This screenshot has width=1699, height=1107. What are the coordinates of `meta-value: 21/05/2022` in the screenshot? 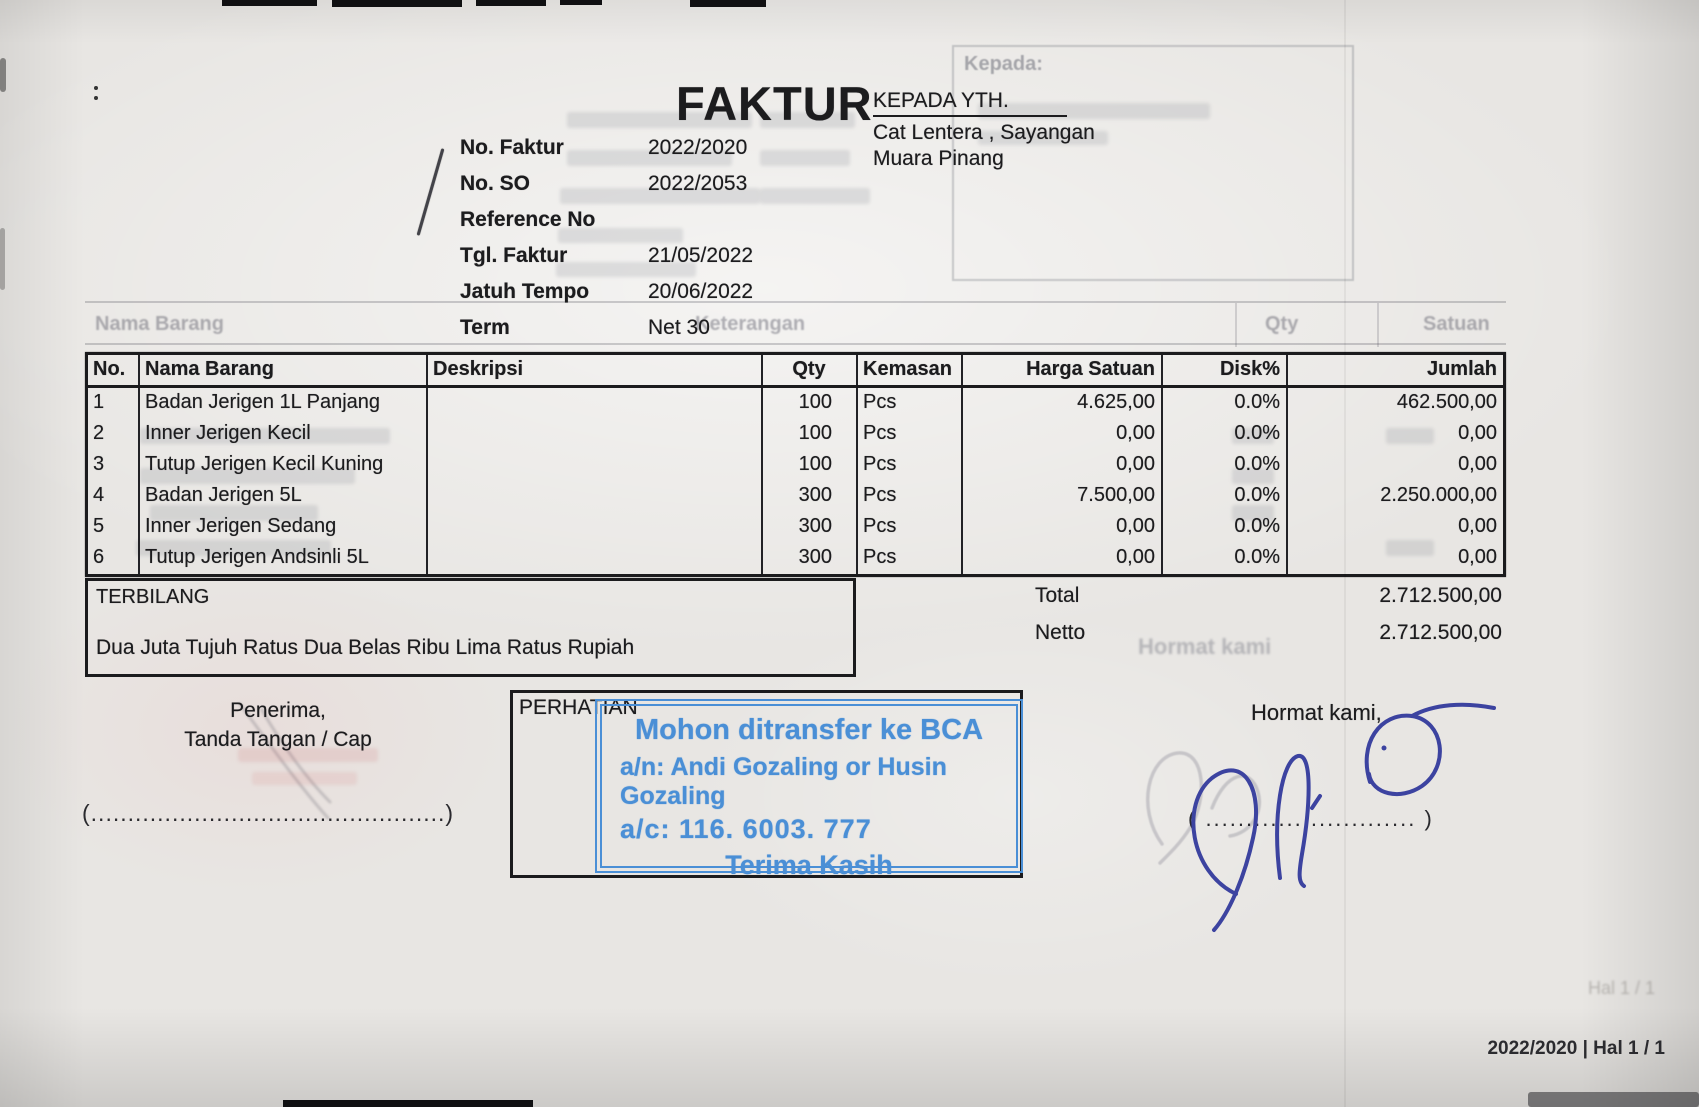 It's located at (701, 255).